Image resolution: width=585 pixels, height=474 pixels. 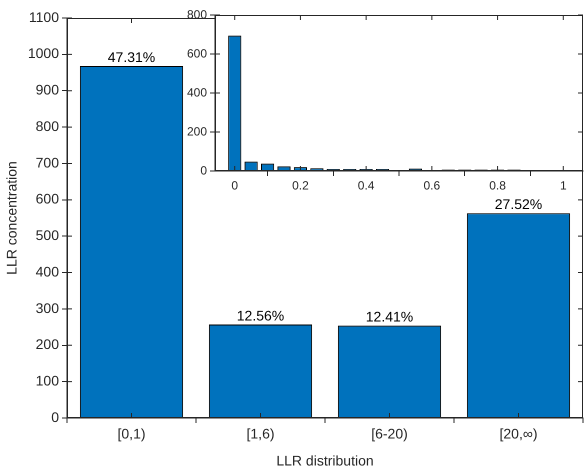 What do you see at coordinates (432, 185) in the screenshot?
I see `x-tick-label: 0.6` at bounding box center [432, 185].